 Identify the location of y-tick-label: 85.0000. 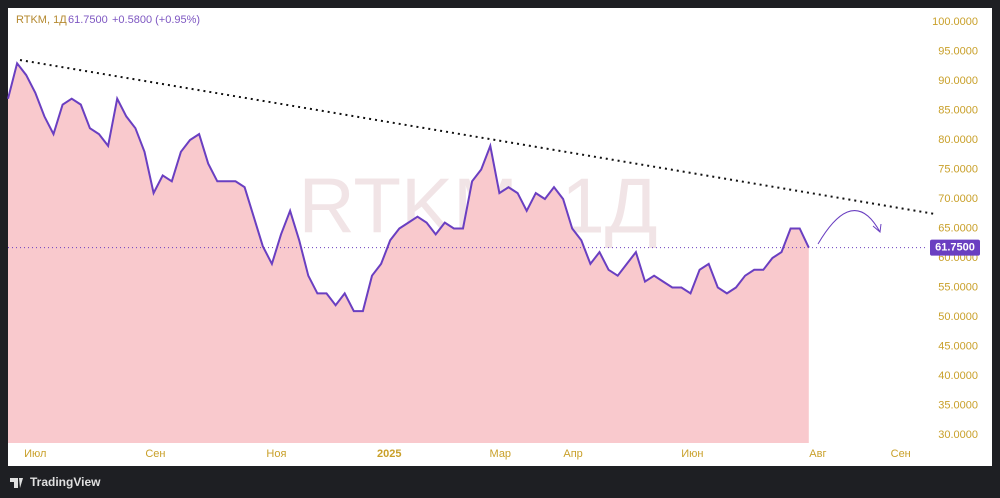
(958, 110).